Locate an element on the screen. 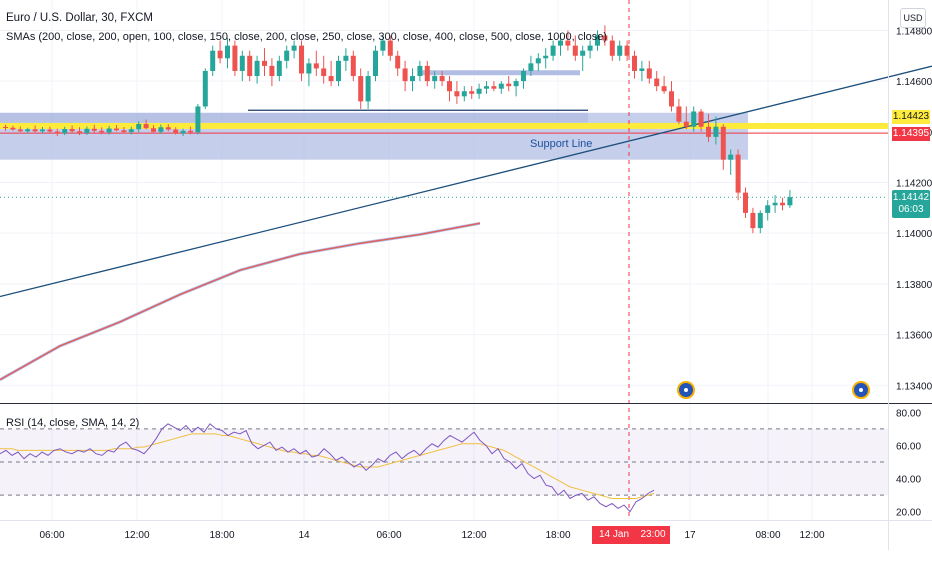 The width and height of the screenshot is (932, 562). currency-button: USD is located at coordinates (913, 18).